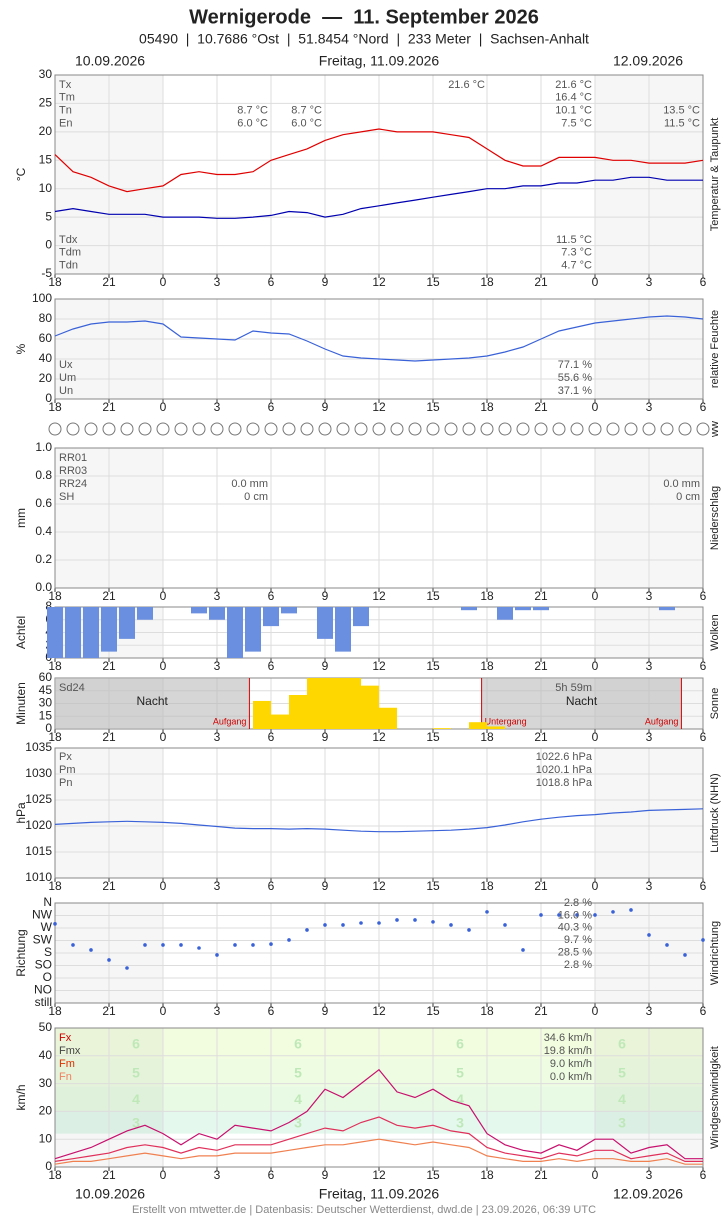  Describe the element at coordinates (46, 273) in the screenshot. I see `y-tick-label: -5` at that location.